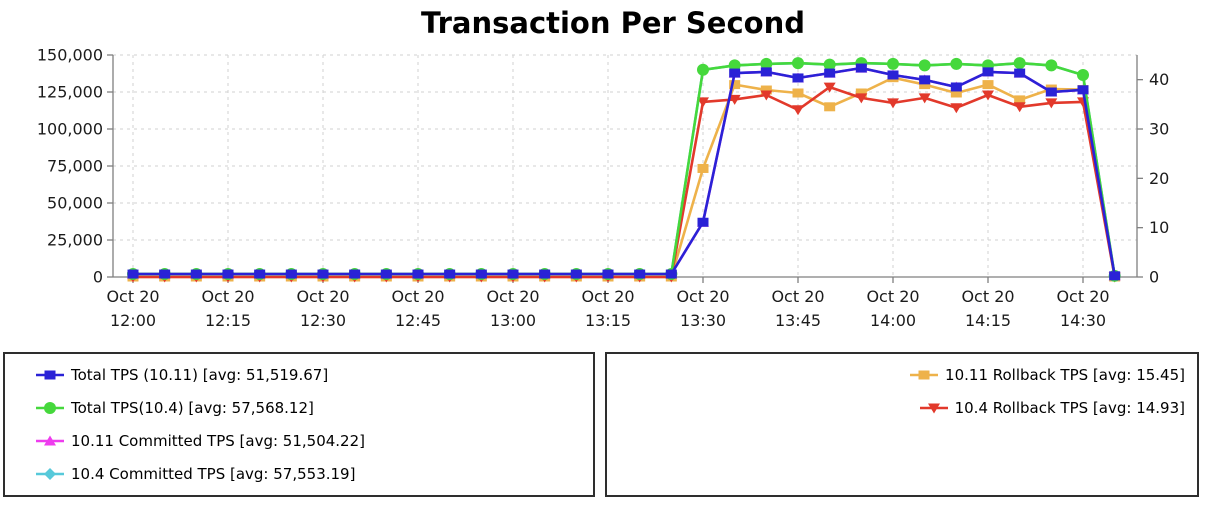 The height and width of the screenshot is (508, 1206). I want to click on svg-text: 12:15, so click(228, 320).